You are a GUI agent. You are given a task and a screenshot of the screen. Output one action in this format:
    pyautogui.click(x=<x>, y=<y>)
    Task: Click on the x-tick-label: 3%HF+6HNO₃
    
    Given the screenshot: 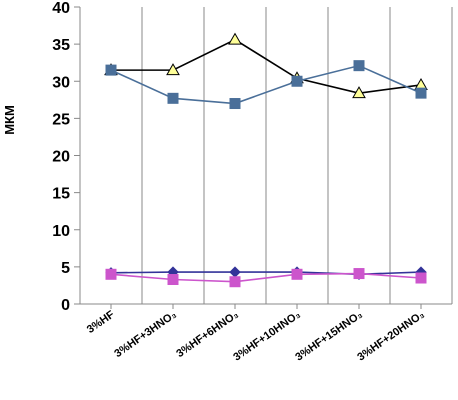 What is the action you would take?
    pyautogui.click(x=207, y=334)
    